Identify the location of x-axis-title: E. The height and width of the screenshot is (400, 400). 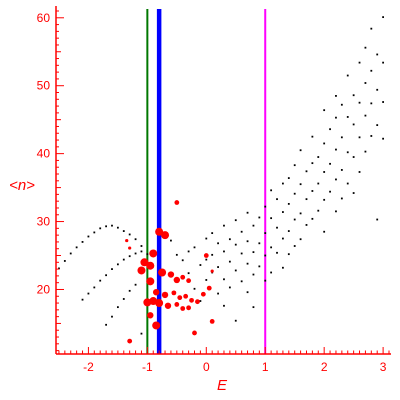
(222, 385).